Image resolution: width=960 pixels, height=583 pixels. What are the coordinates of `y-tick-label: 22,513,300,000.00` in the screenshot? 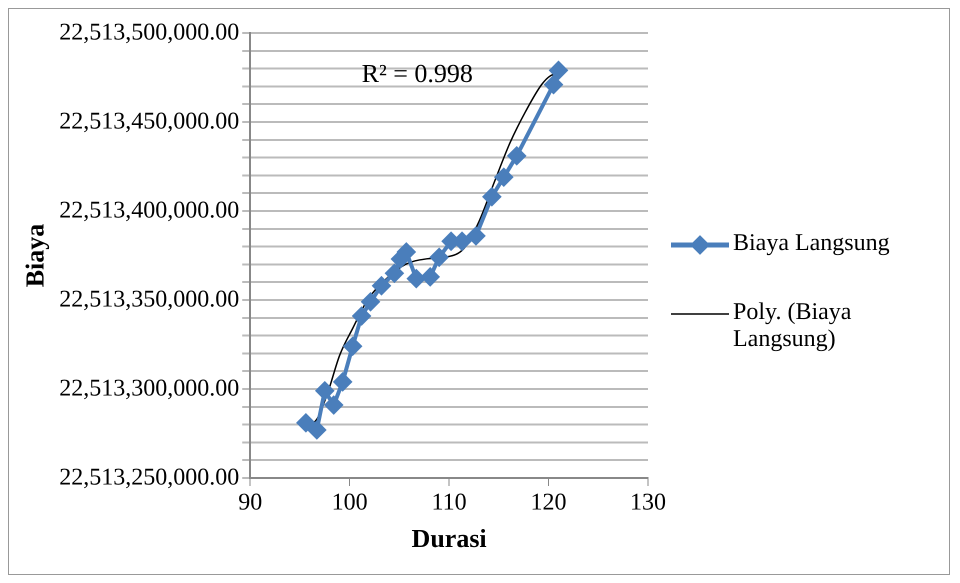 It's located at (149, 388).